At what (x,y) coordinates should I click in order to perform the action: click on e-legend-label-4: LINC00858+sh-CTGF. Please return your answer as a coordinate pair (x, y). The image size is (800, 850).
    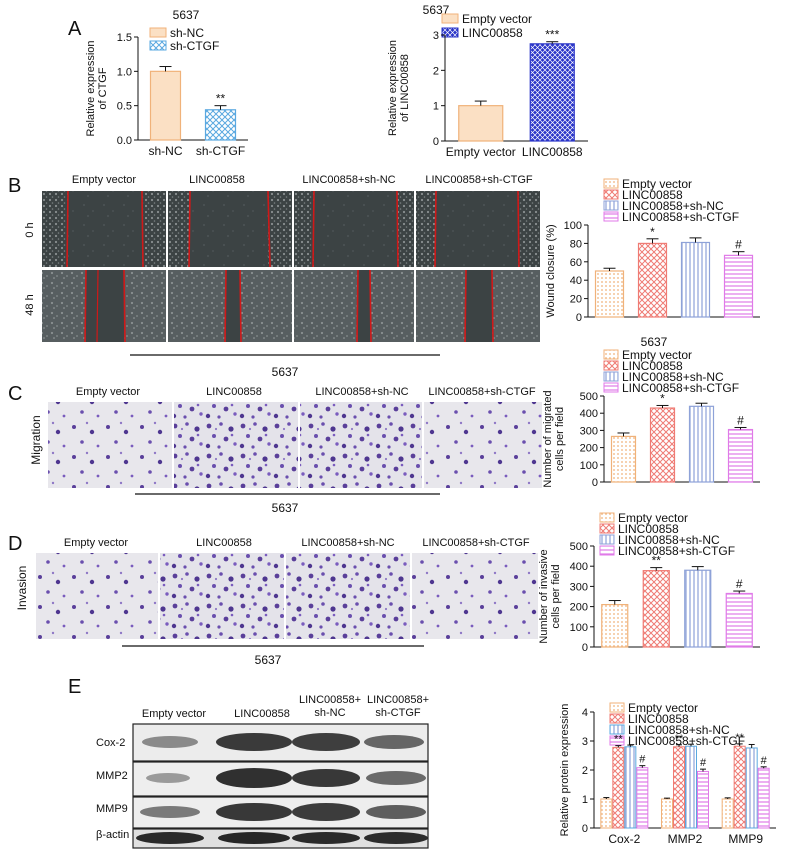
    Looking at the image, I should click on (686, 741).